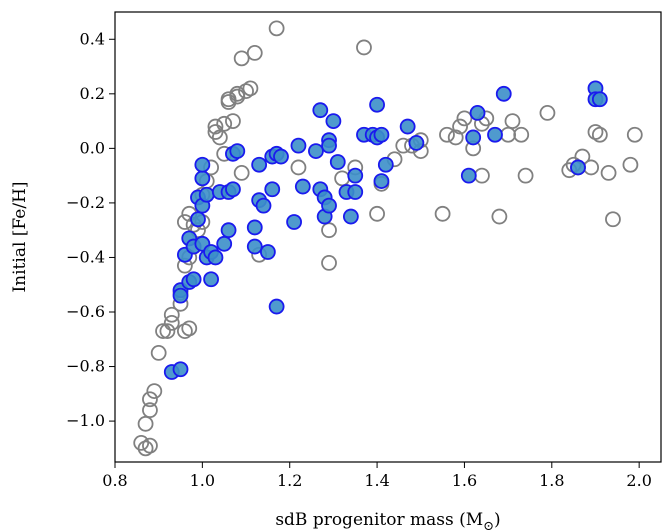  Describe the element at coordinates (90, 229) in the screenshot. I see `y-axis-ticks: 0.4 0.2 0.0 −0.2 −0.4 −0.6 −0.8 −1.0` at that location.